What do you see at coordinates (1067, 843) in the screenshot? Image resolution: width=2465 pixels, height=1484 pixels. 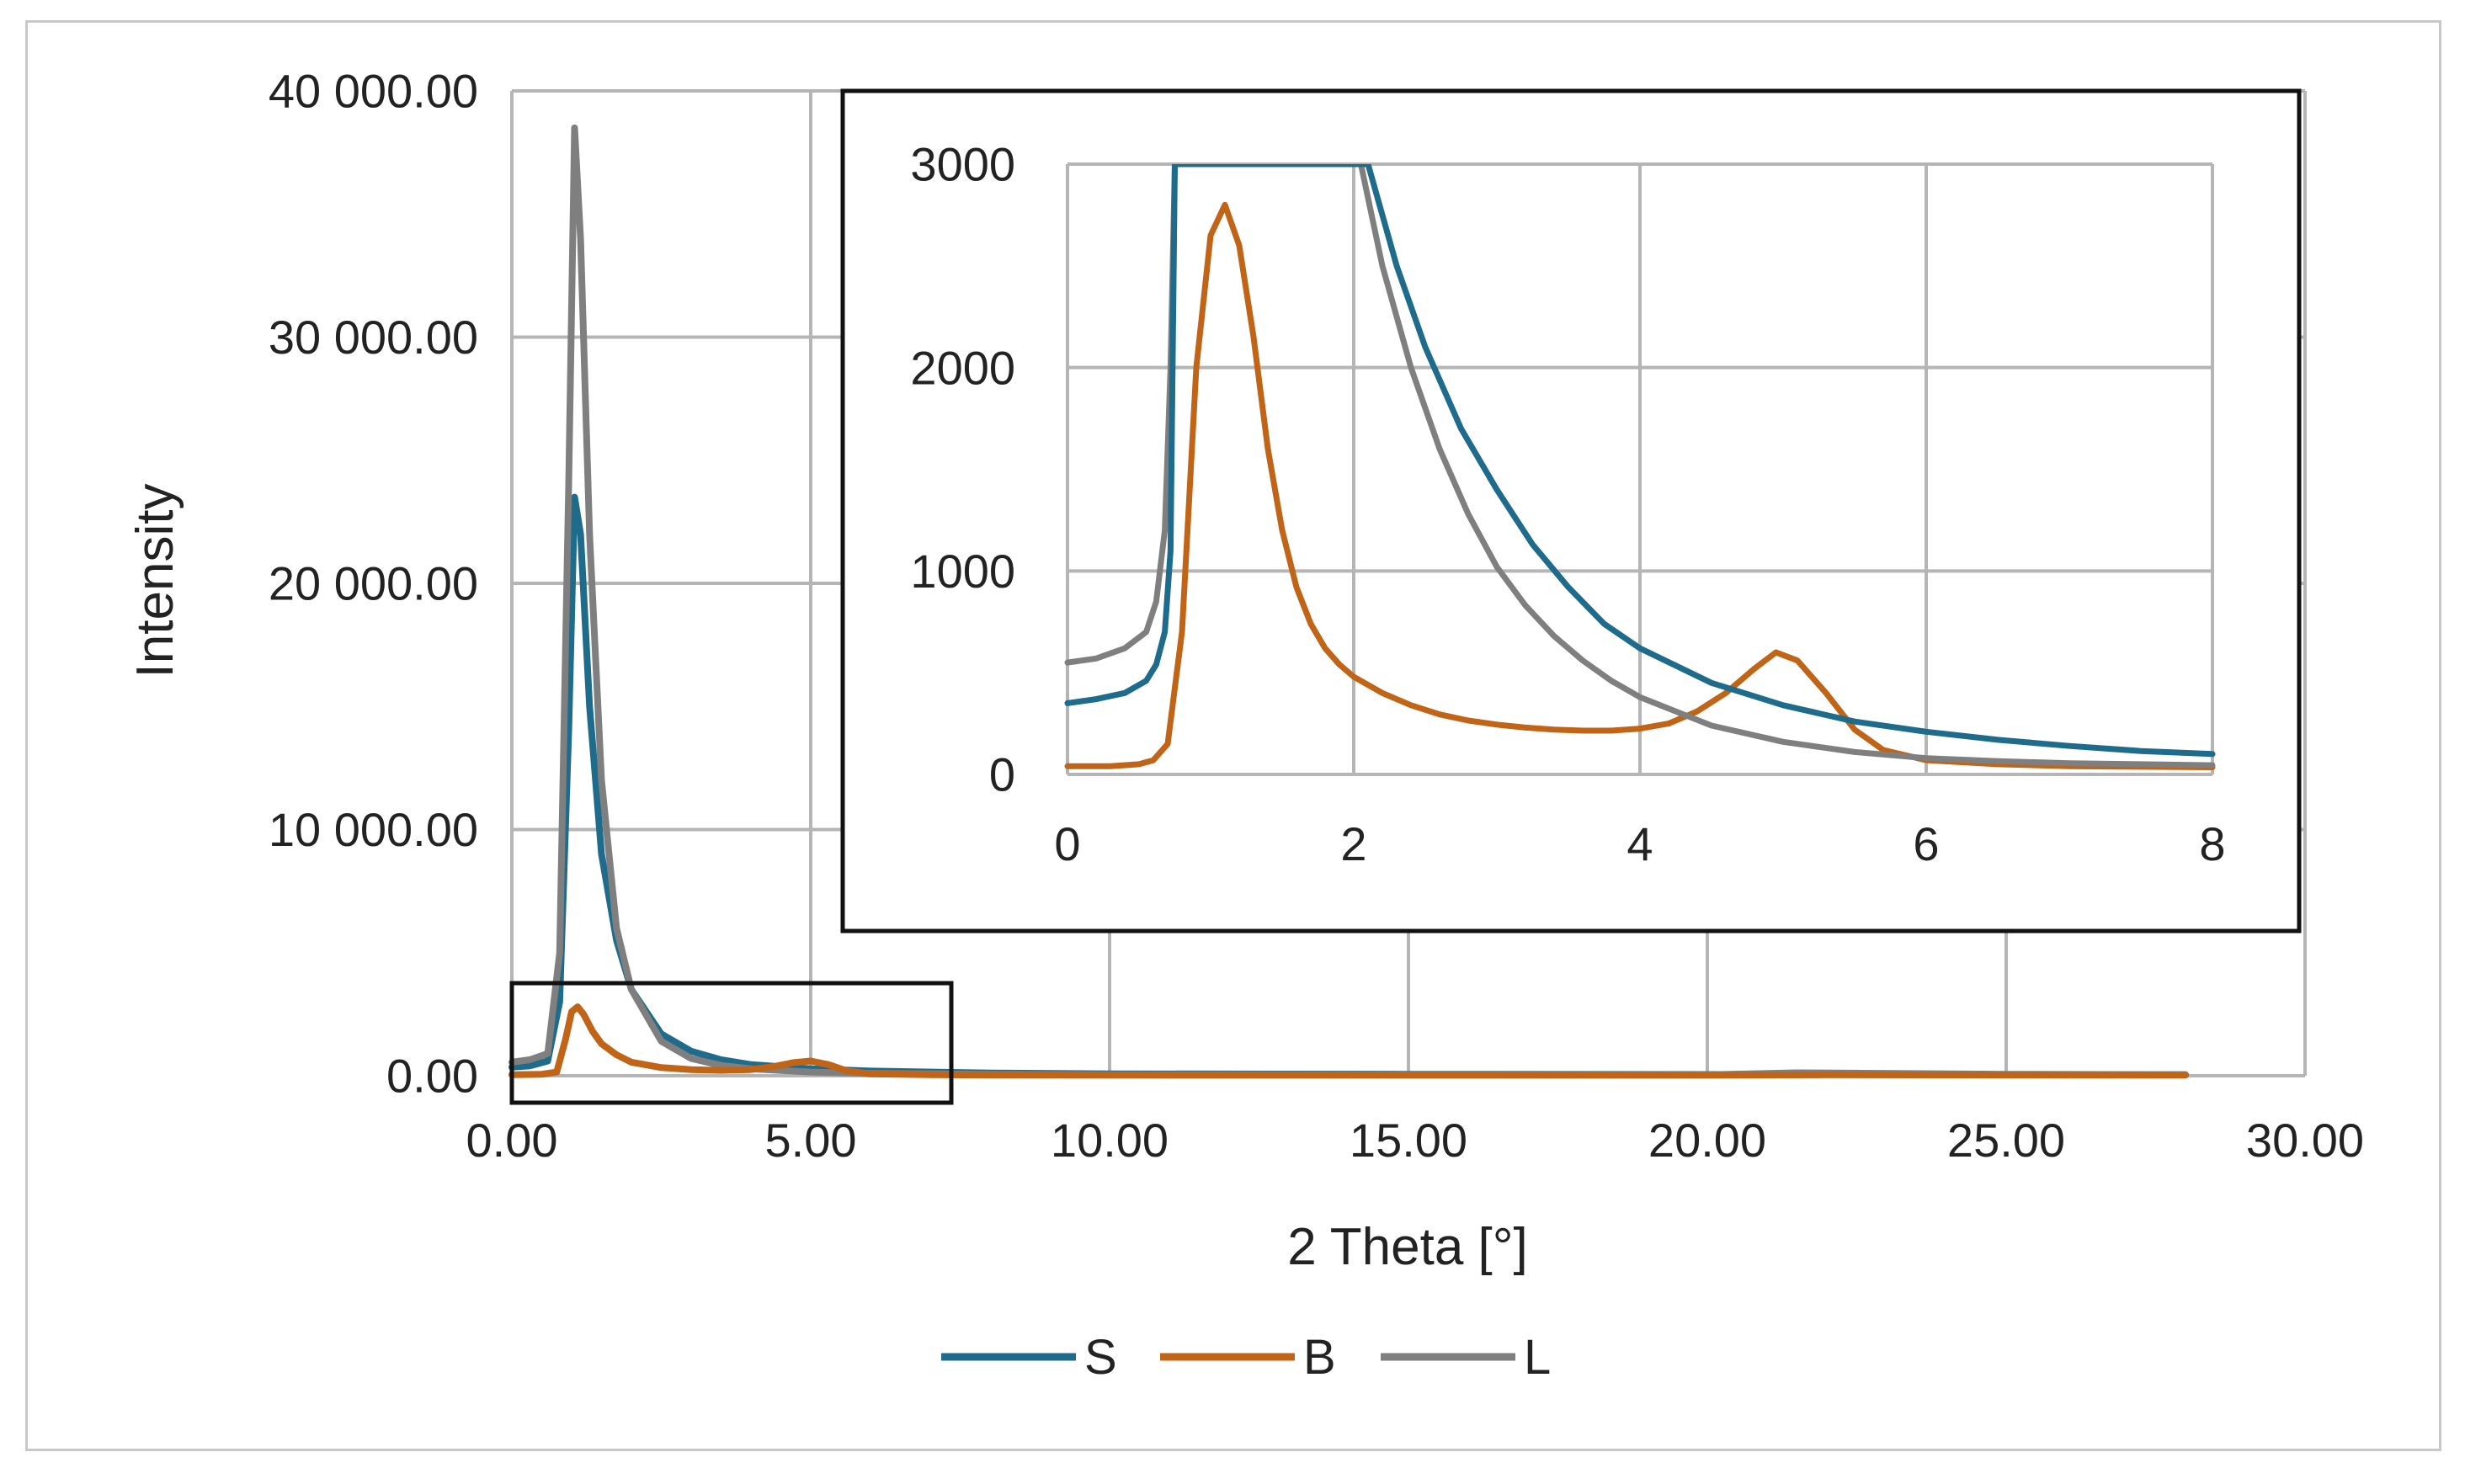 I see `inset-x-tick-0: 0` at bounding box center [1067, 843].